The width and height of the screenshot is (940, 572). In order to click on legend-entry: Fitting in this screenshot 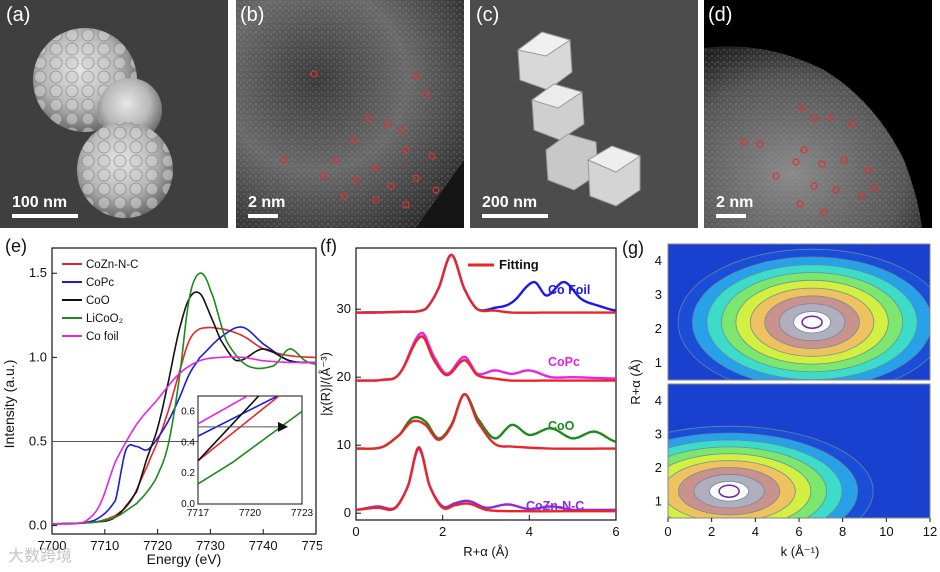, I will do `click(519, 264)`.